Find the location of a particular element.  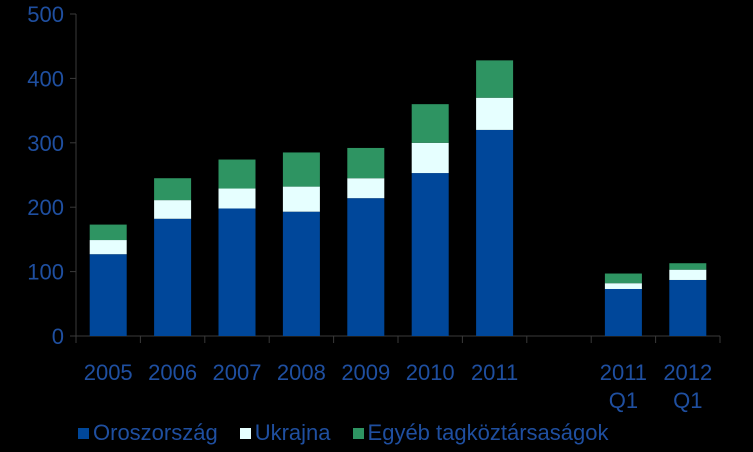

x-tick-label: 2006 is located at coordinates (172, 372).